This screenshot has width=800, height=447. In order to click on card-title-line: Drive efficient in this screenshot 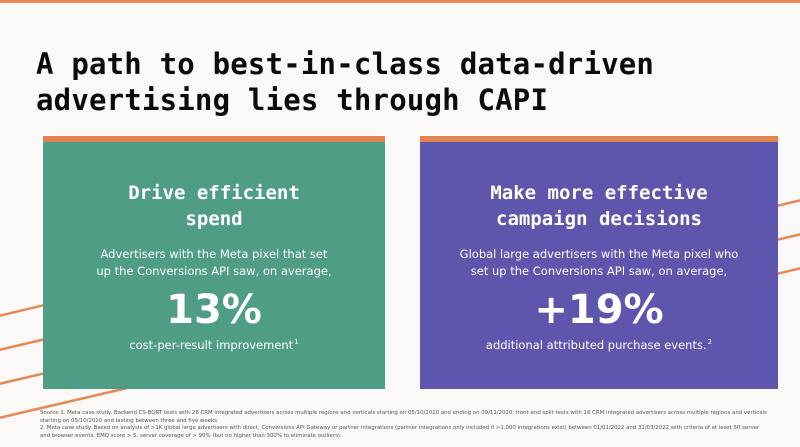, I will do `click(214, 193)`.